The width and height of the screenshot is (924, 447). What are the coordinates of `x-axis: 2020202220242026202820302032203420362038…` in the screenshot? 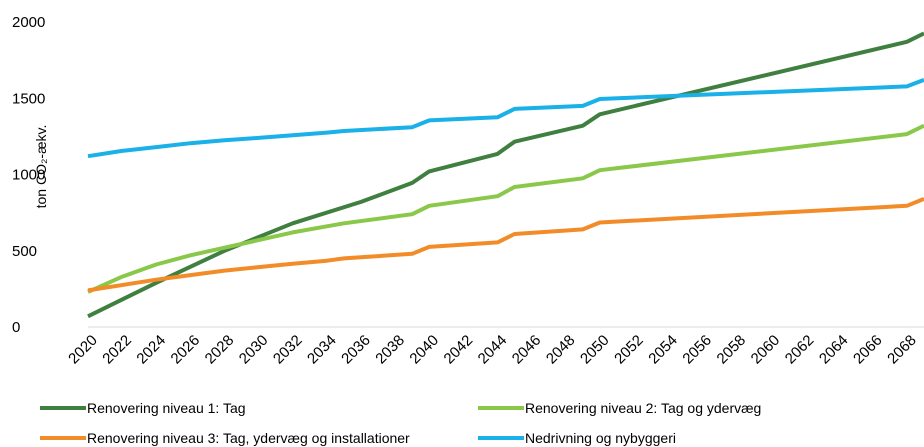 It's located at (492, 350).